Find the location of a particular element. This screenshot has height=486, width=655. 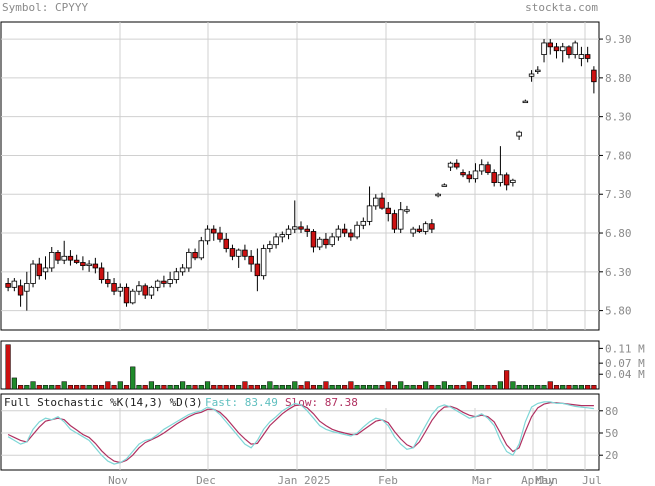

stochastic-plot-frame is located at coordinates (300, 432).